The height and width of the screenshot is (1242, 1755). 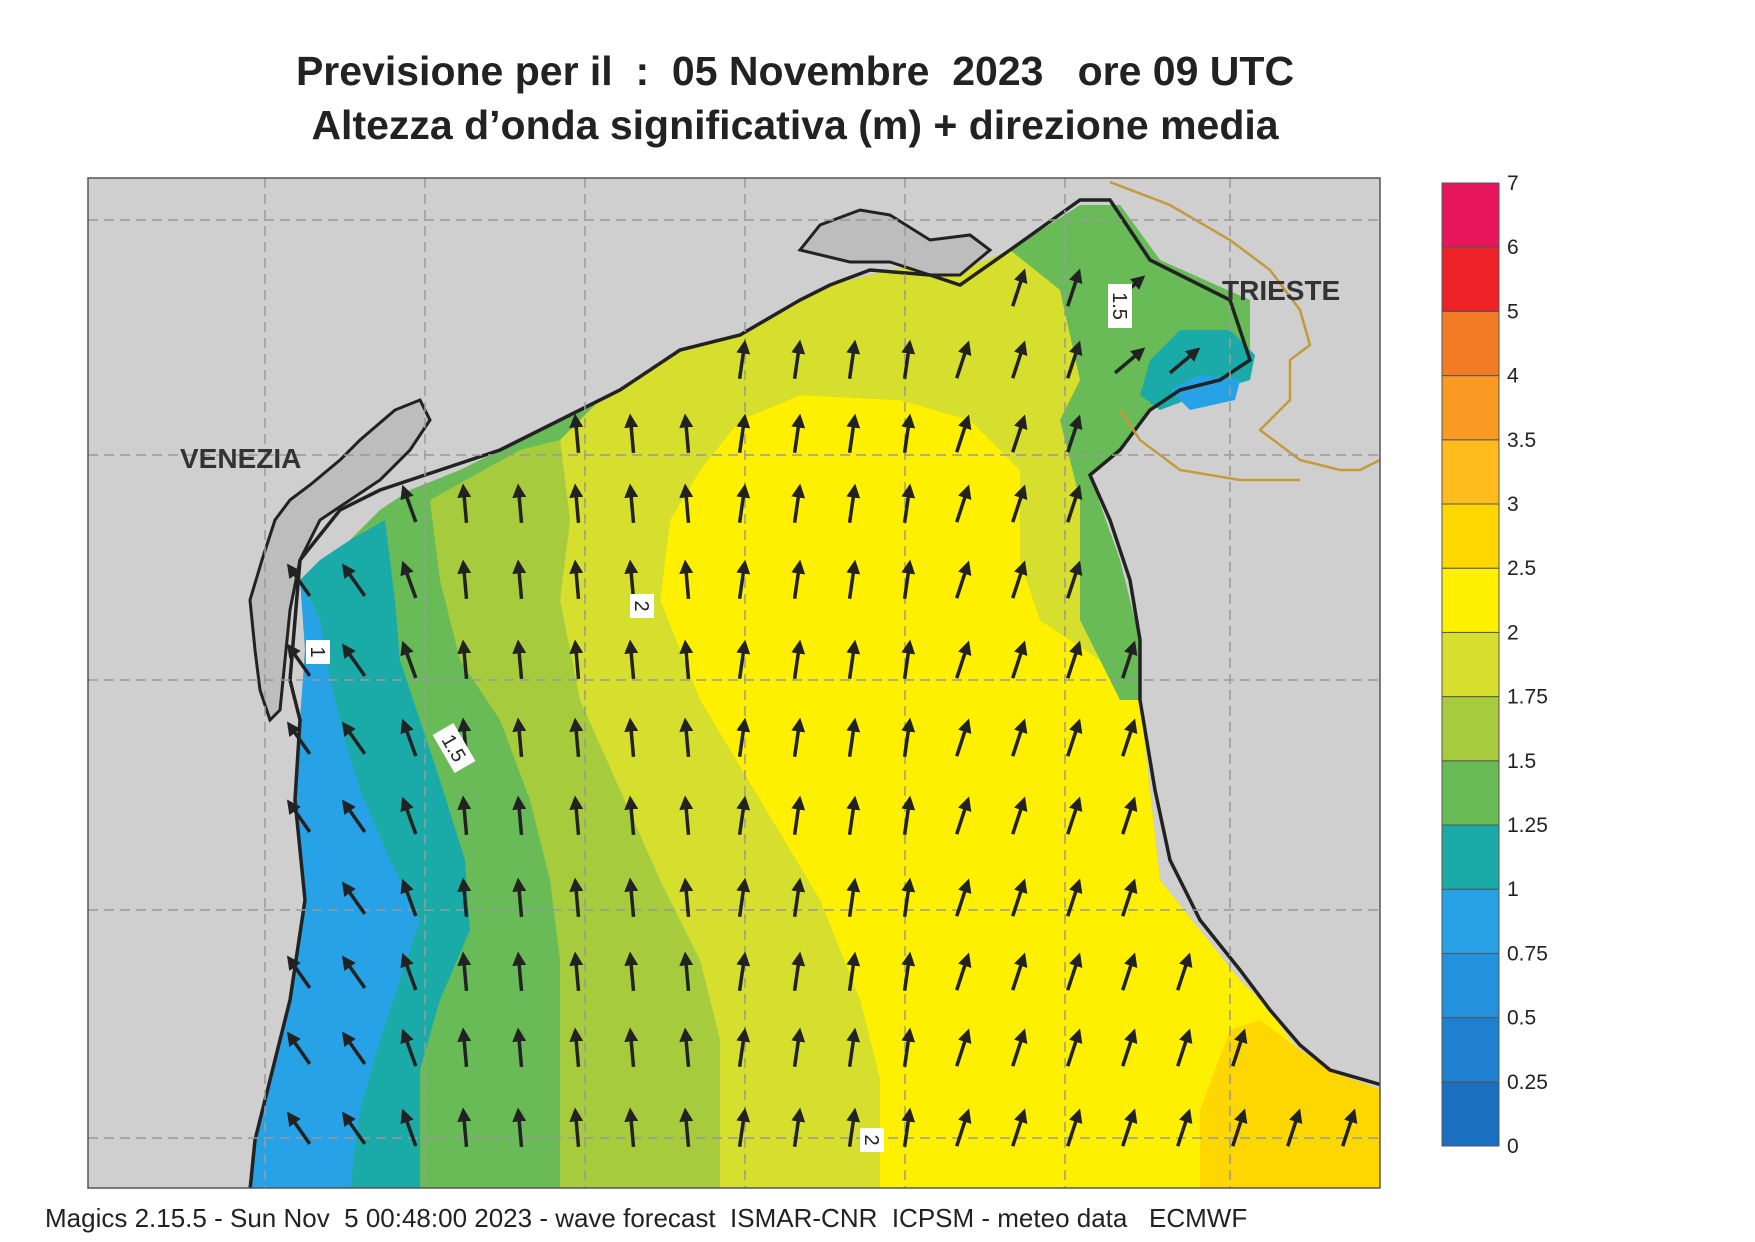 I want to click on colorbar-tick-label: 2, so click(x=1513, y=632).